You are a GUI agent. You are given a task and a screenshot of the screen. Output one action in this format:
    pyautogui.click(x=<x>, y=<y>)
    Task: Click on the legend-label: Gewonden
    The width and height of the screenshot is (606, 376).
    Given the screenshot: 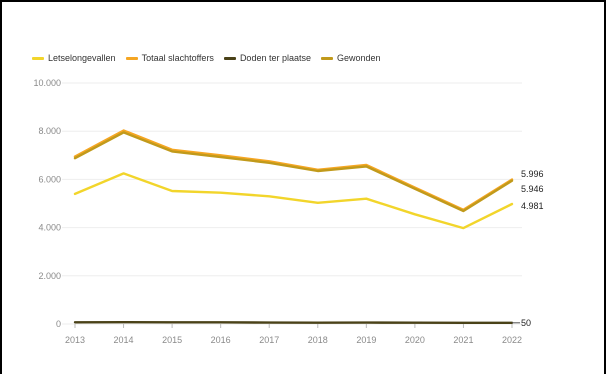 What is the action you would take?
    pyautogui.click(x=358, y=58)
    